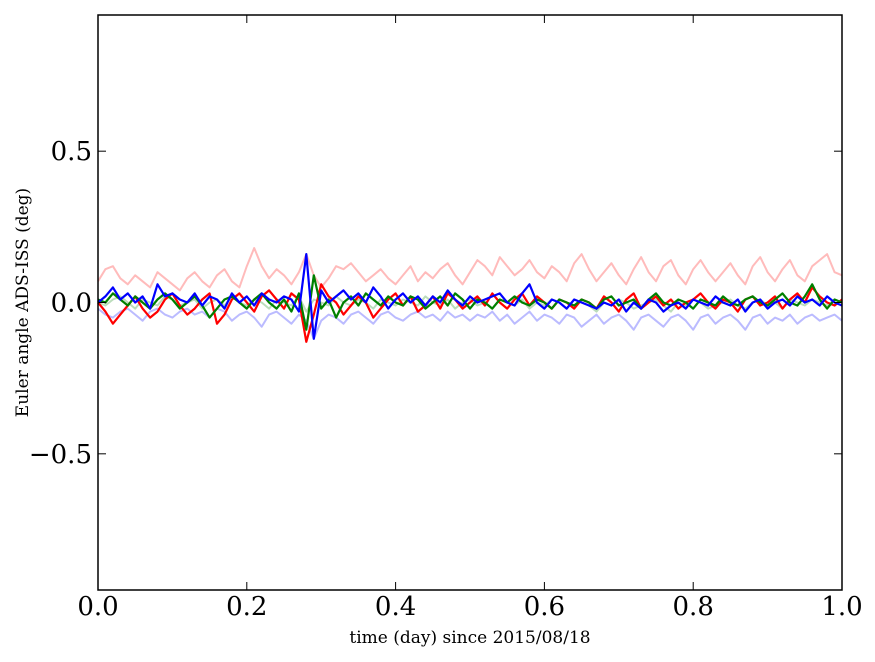 Image resolution: width=875 pixels, height=662 pixels. I want to click on y-tick-label: 0.0, so click(71, 304).